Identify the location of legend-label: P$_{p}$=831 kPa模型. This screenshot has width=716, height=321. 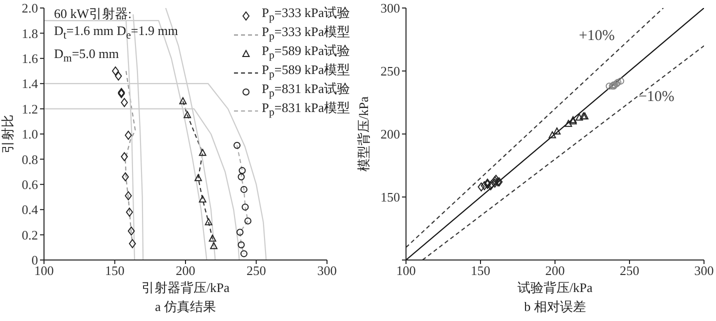
(306, 110).